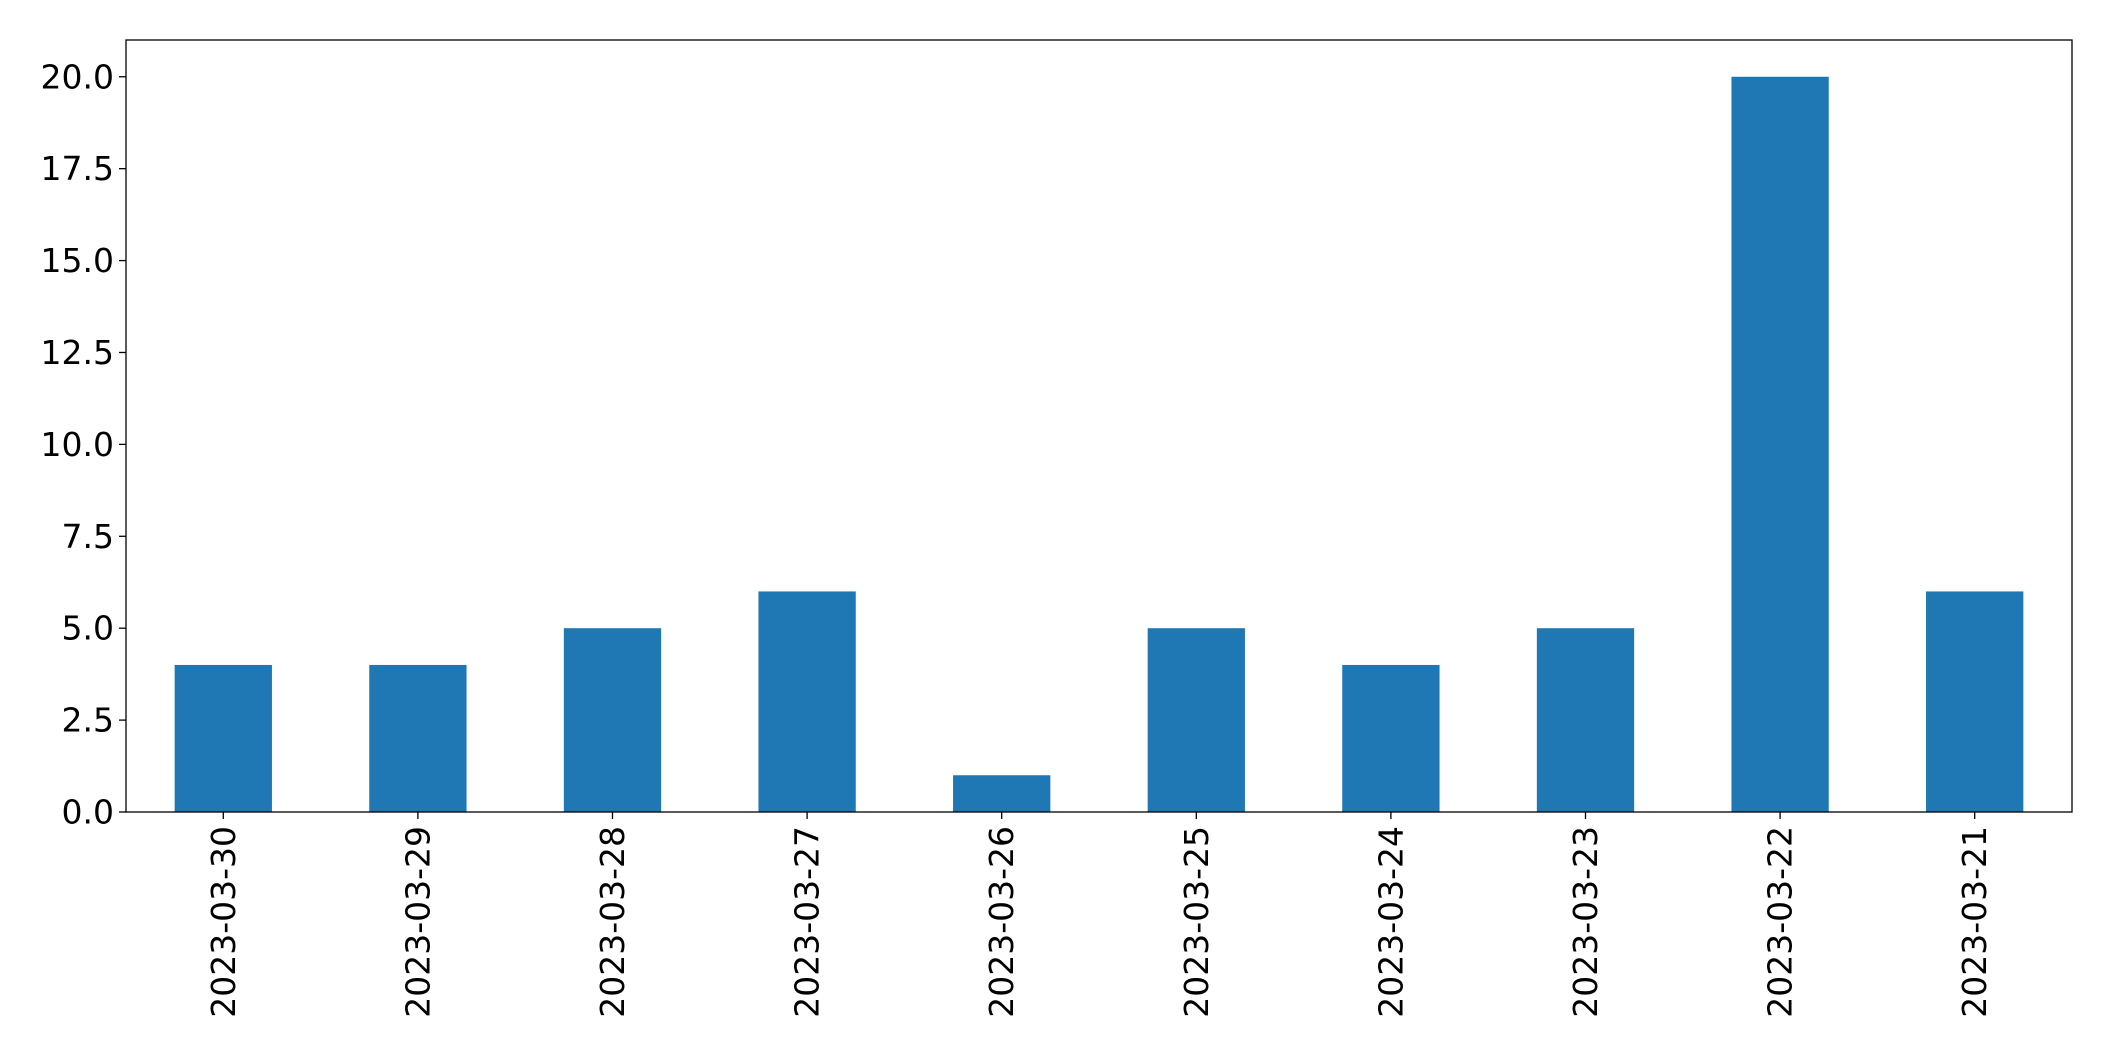 The width and height of the screenshot is (2104, 1061). Describe the element at coordinates (1585, 922) in the screenshot. I see `x-tick-label: 2023-03-23` at that location.